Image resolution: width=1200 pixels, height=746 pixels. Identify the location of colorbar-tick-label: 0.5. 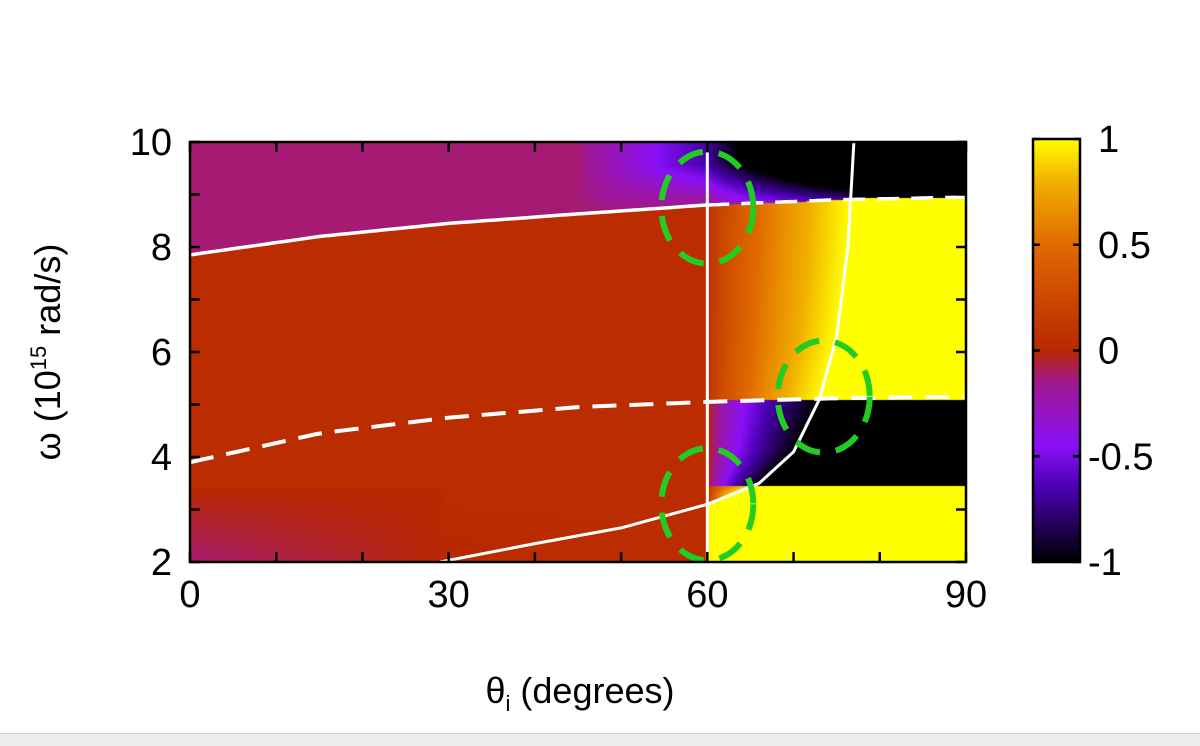
(1124, 246).